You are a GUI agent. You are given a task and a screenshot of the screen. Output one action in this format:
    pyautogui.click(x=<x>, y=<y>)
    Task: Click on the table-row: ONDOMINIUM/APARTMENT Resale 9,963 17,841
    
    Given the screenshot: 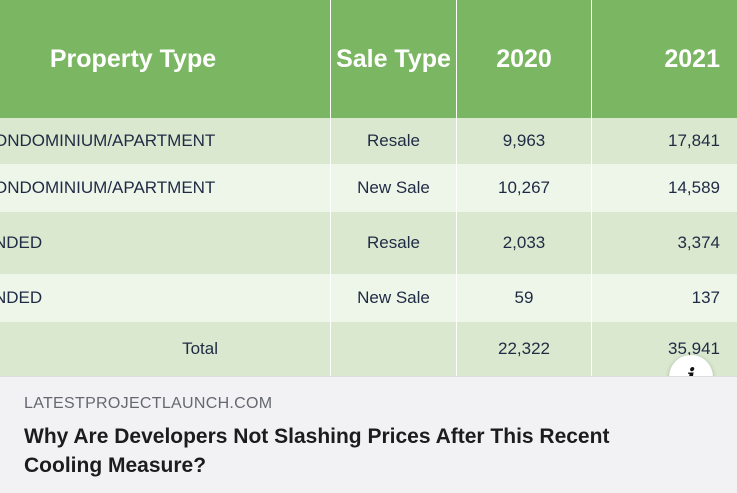 What is the action you would take?
    pyautogui.click(x=368, y=141)
    